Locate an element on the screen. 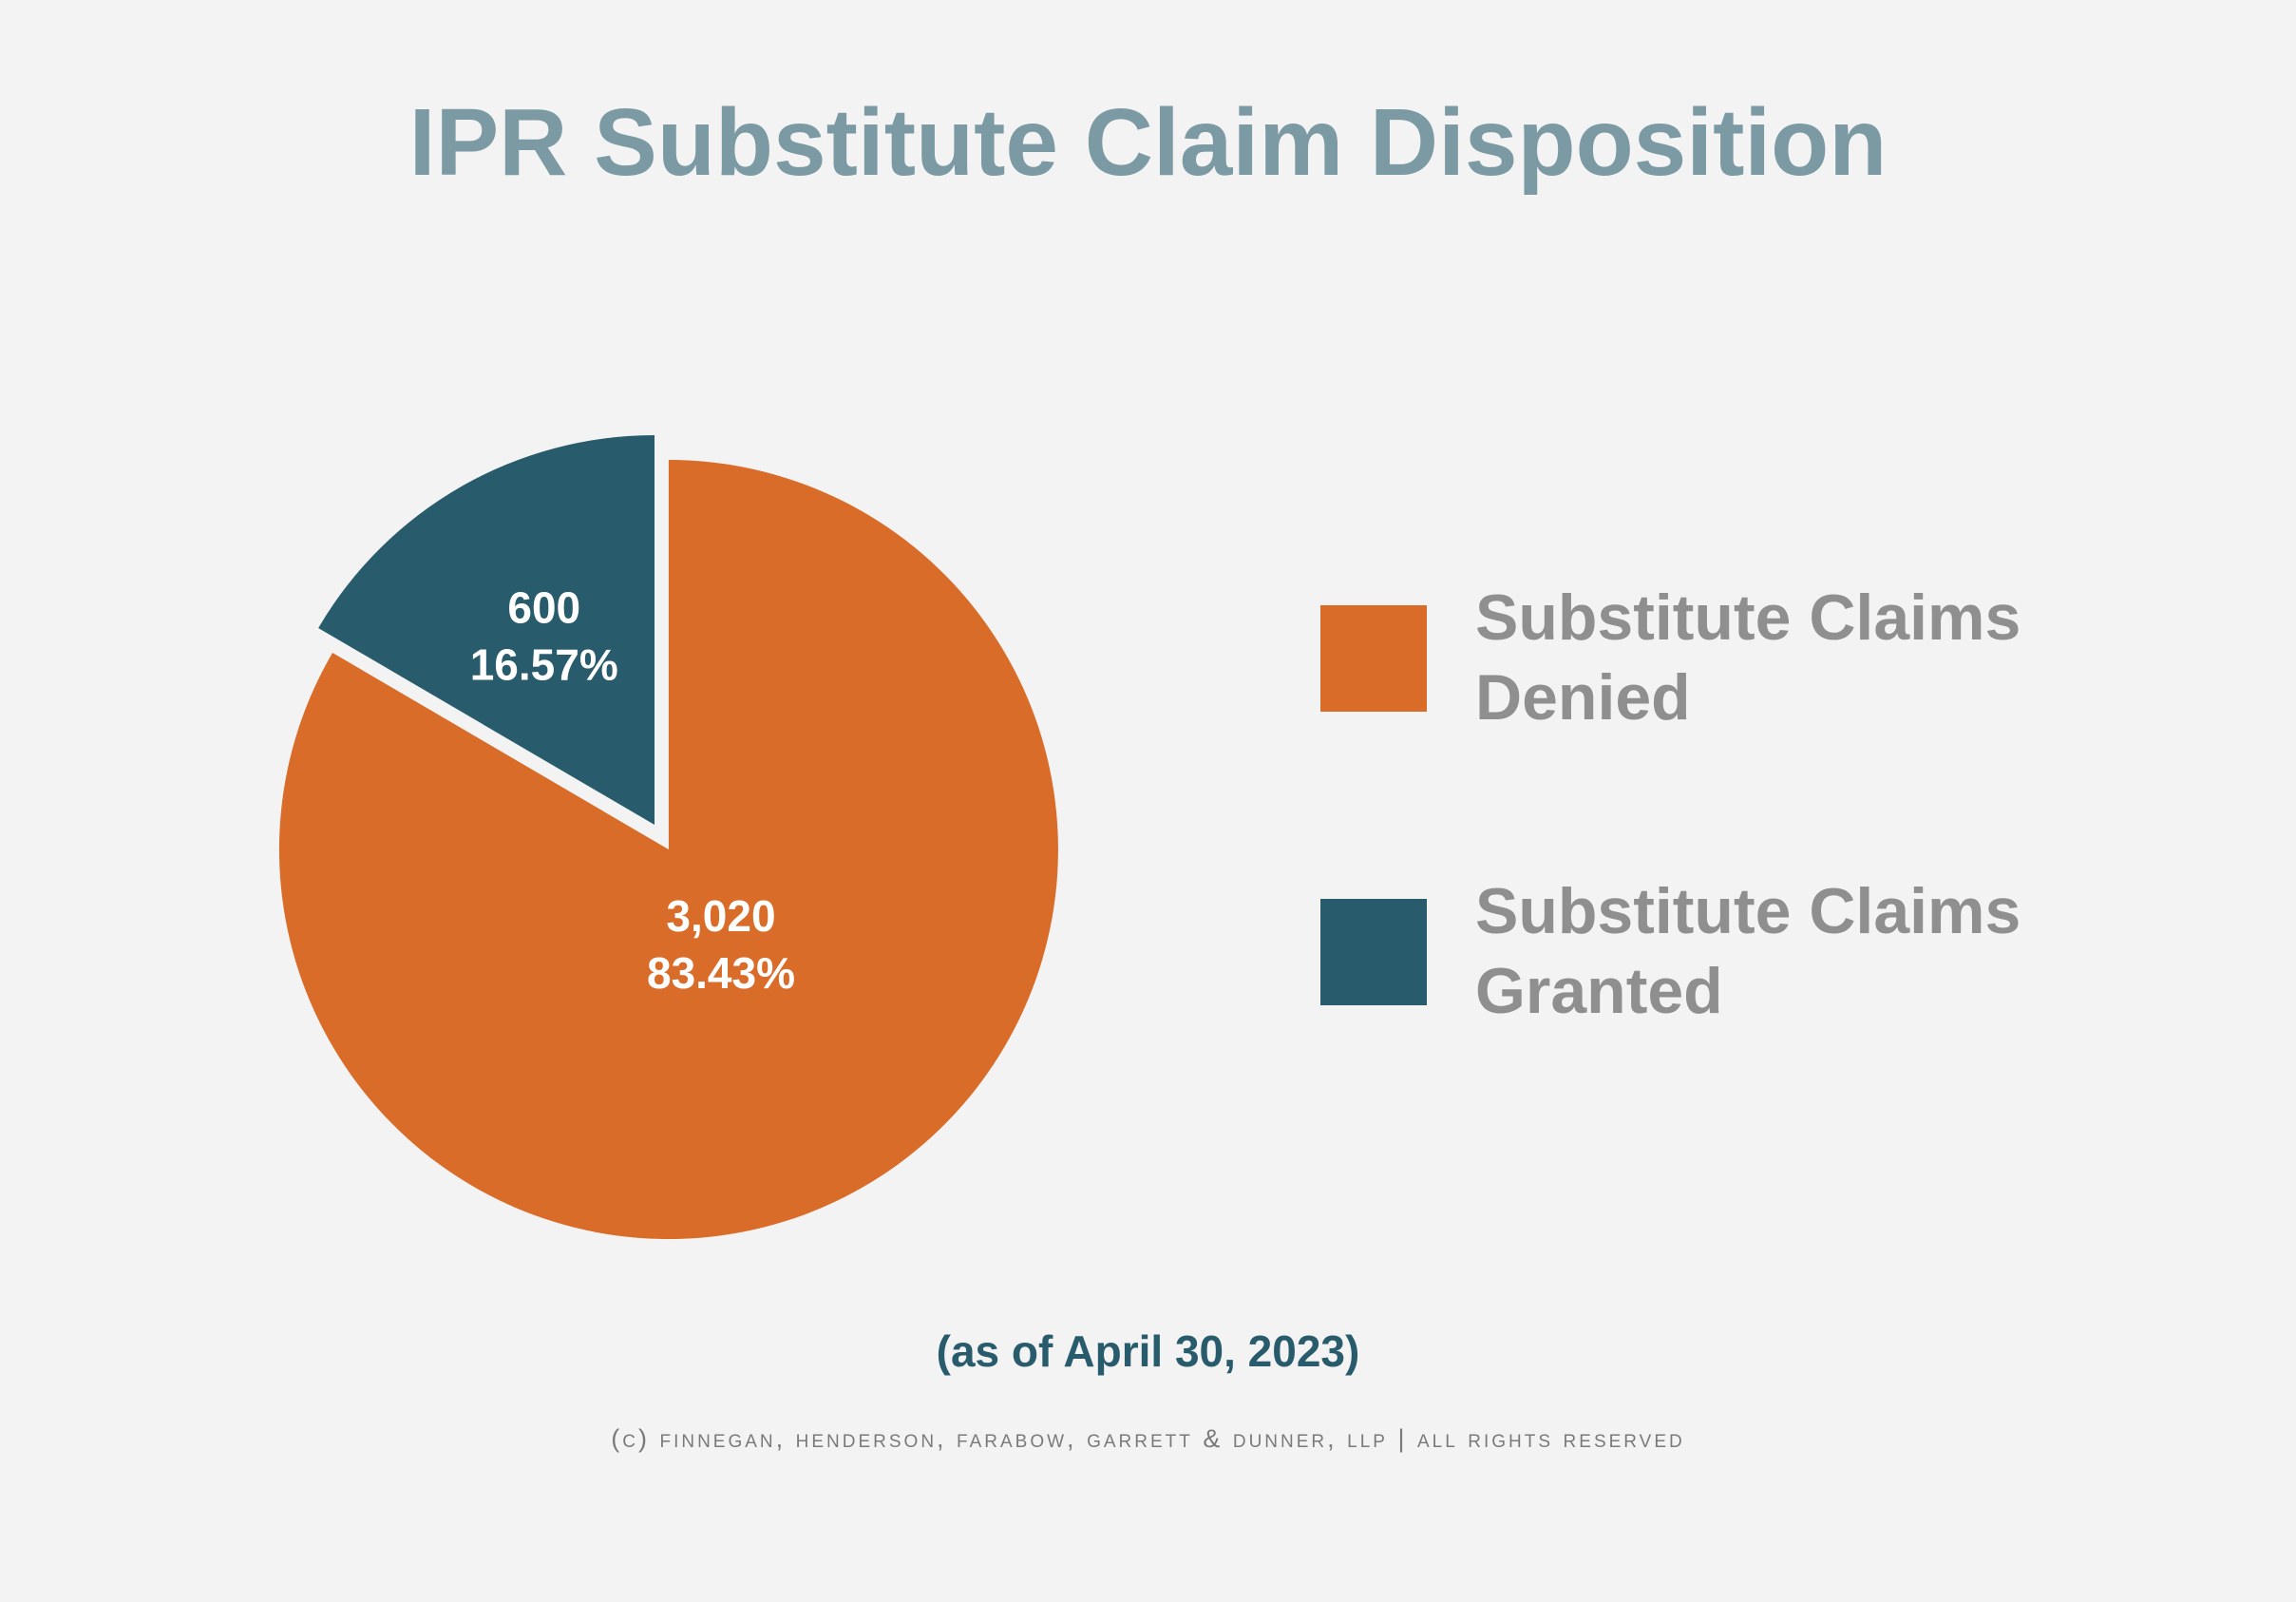 The width and height of the screenshot is (2296, 1602). chart-title: IPR Substitute Claim Disposition is located at coordinates (1148, 142).